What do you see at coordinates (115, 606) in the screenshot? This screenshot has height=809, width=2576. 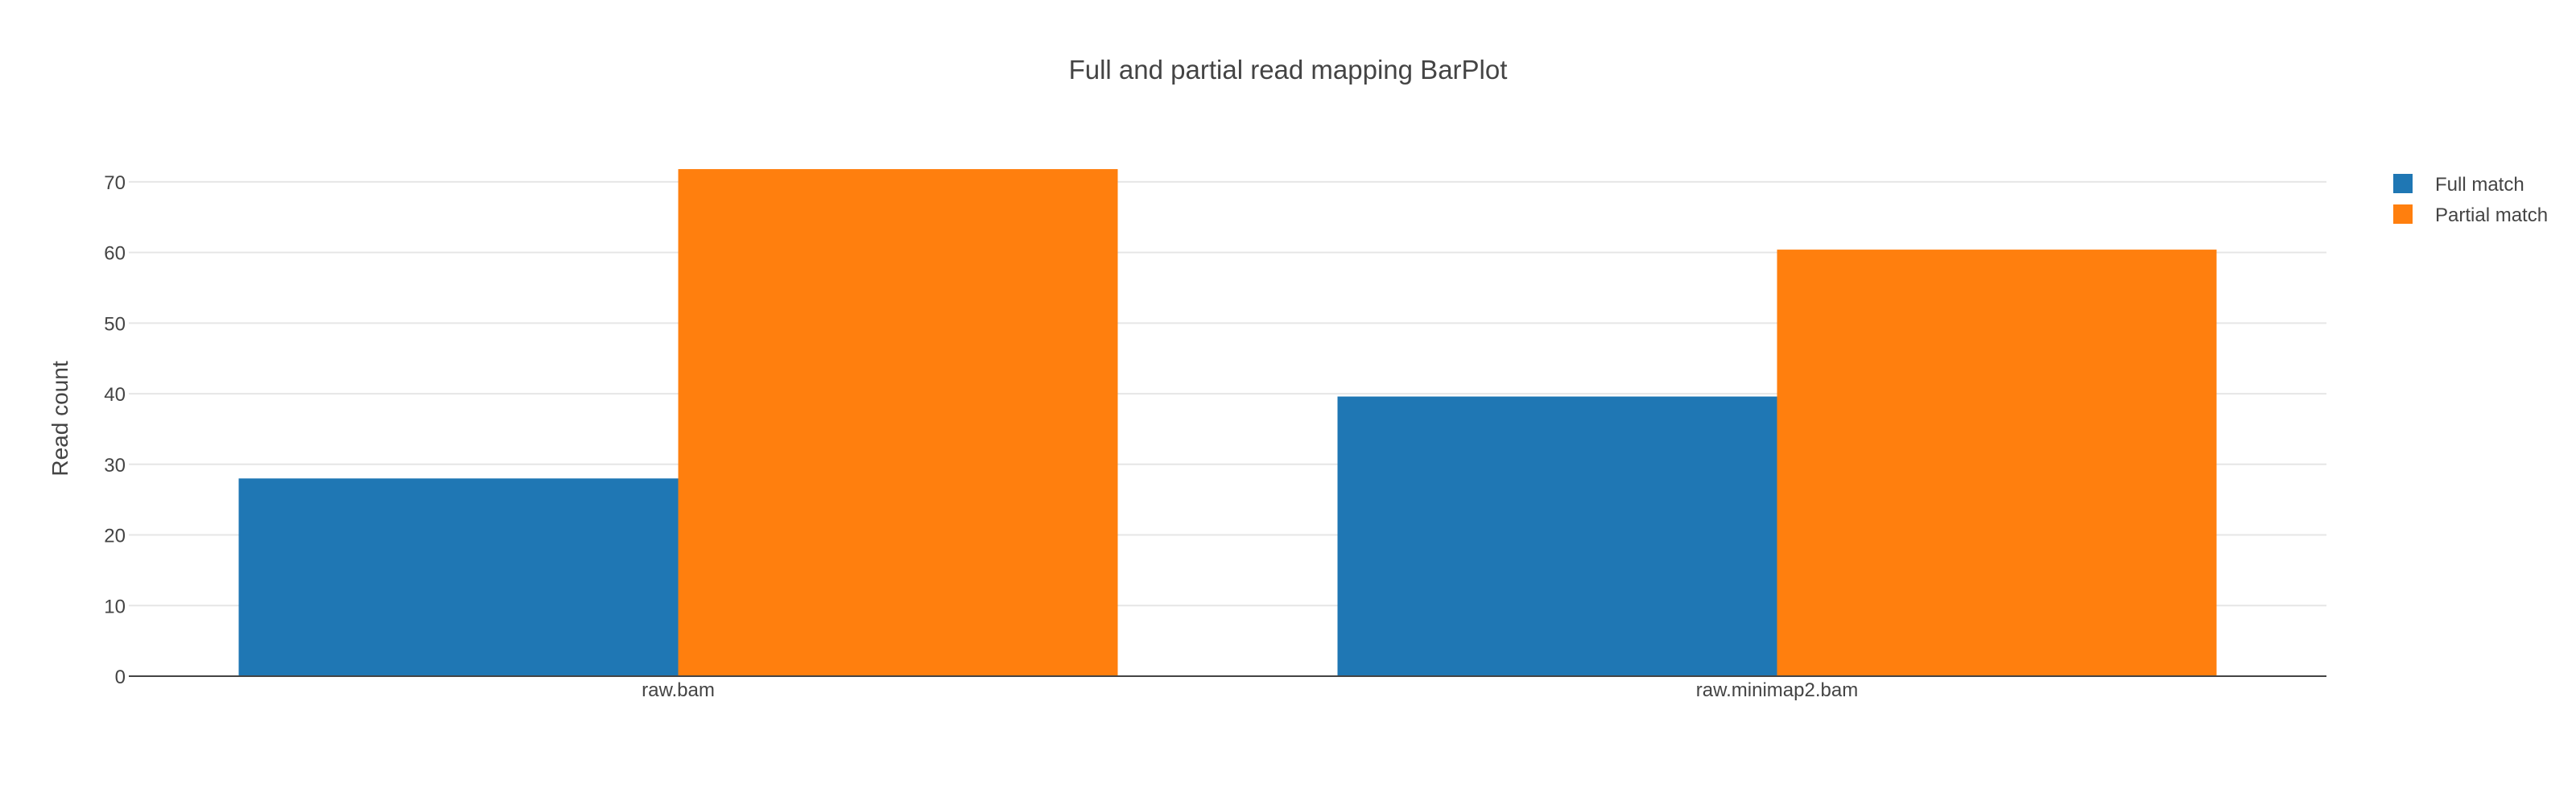 I see `y-tick-label: 10` at bounding box center [115, 606].